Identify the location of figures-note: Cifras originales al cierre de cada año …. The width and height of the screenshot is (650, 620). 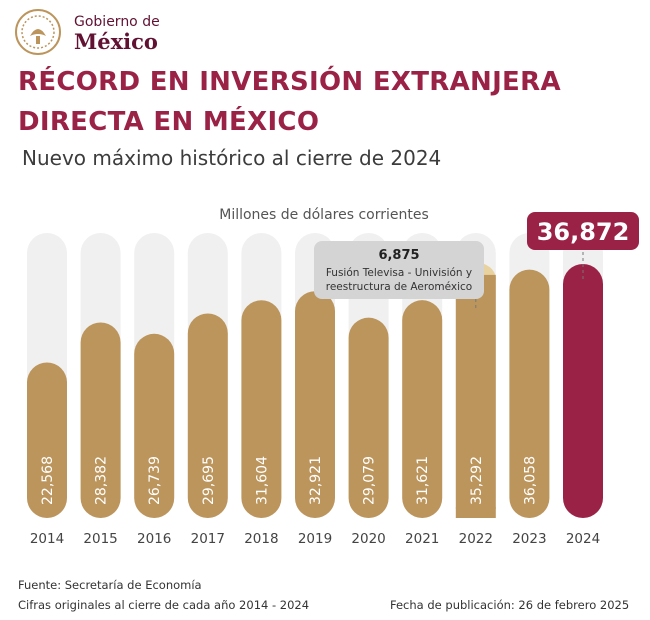
(164, 605).